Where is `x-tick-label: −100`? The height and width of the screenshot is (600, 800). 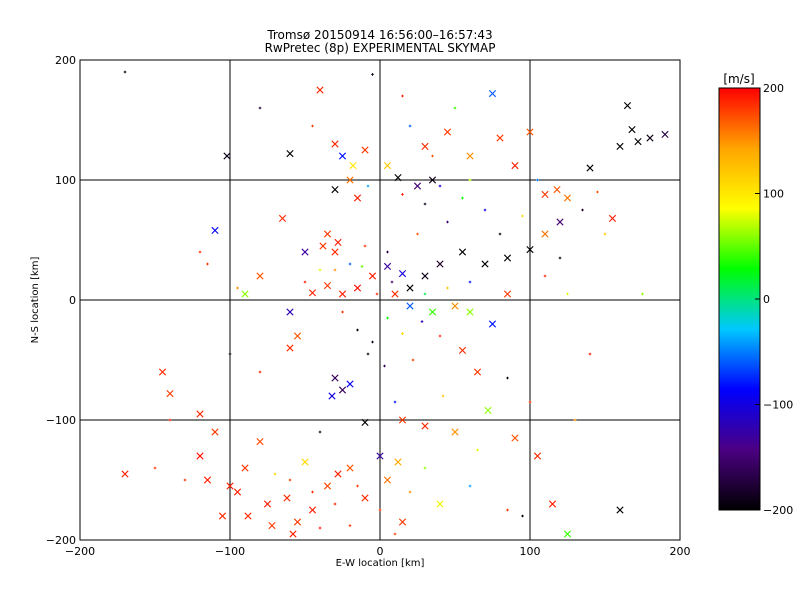
x-tick-label: −100 is located at coordinates (230, 551).